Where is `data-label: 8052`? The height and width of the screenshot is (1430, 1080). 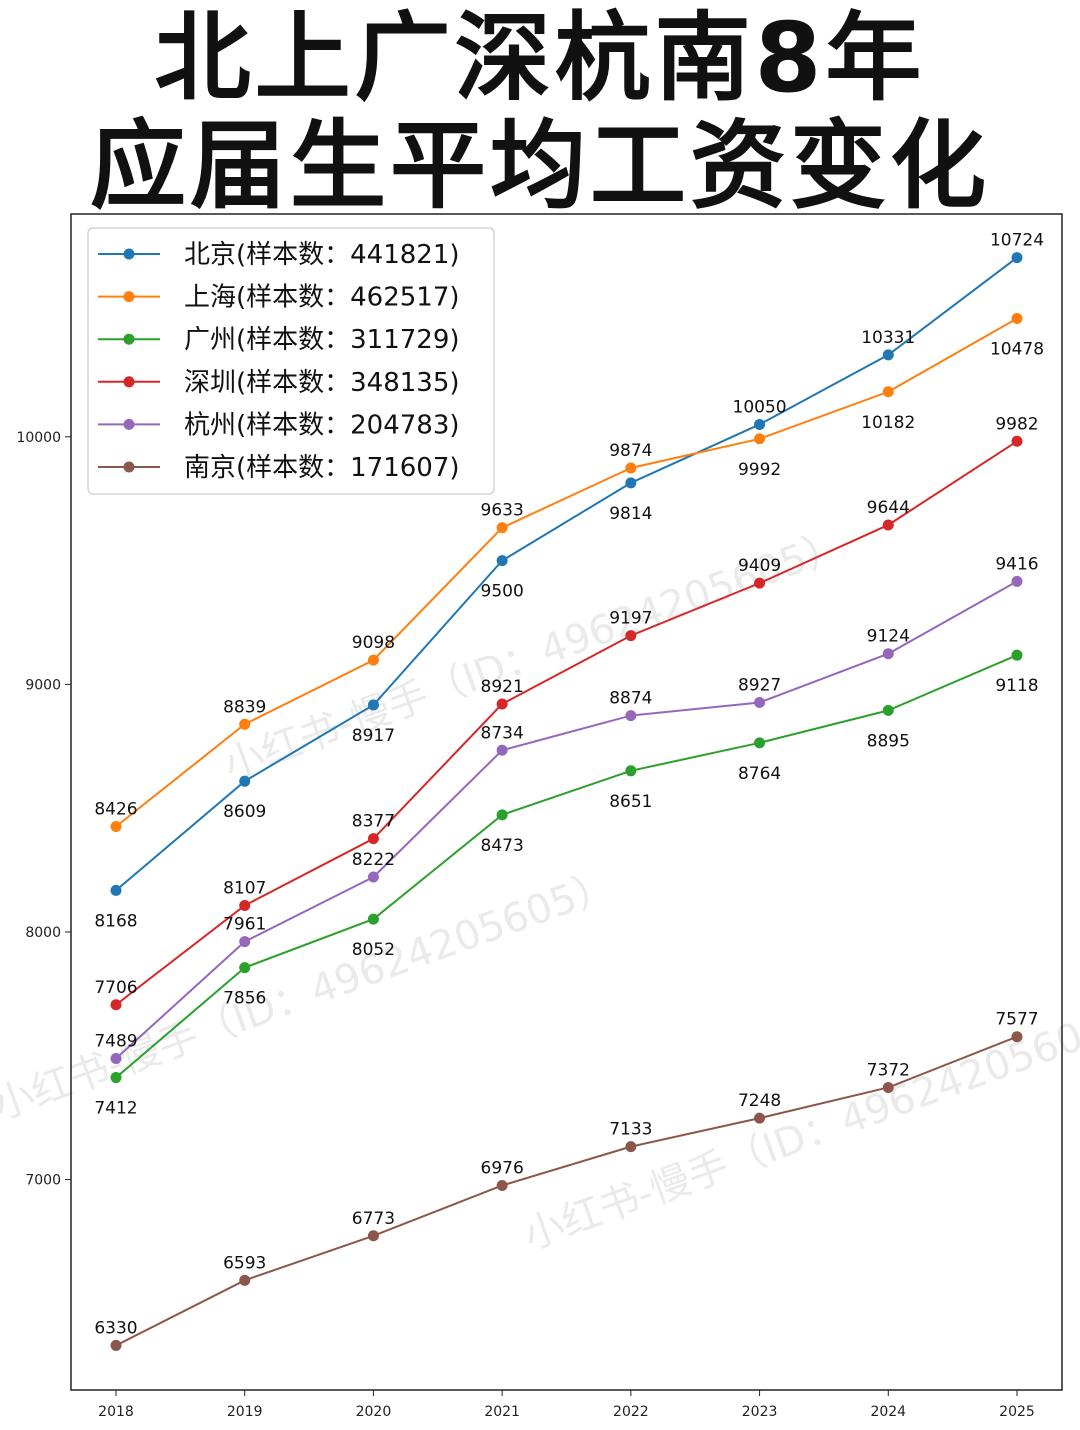 data-label: 8052 is located at coordinates (373, 950).